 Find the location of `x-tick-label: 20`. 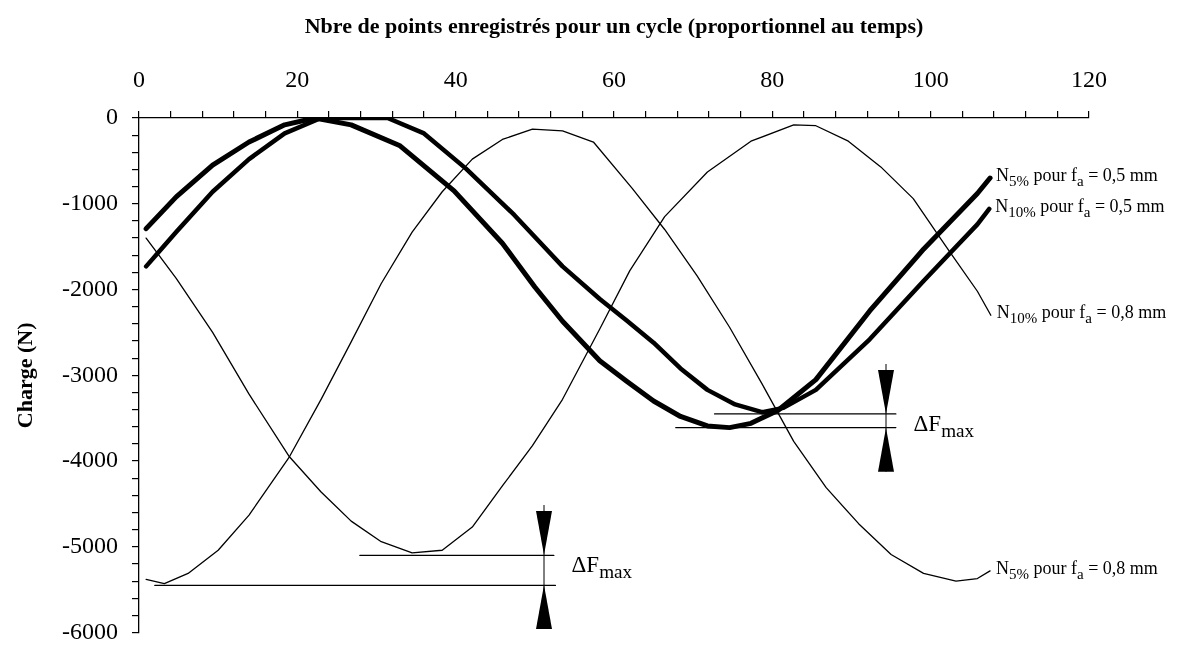

x-tick-label: 20 is located at coordinates (297, 78).